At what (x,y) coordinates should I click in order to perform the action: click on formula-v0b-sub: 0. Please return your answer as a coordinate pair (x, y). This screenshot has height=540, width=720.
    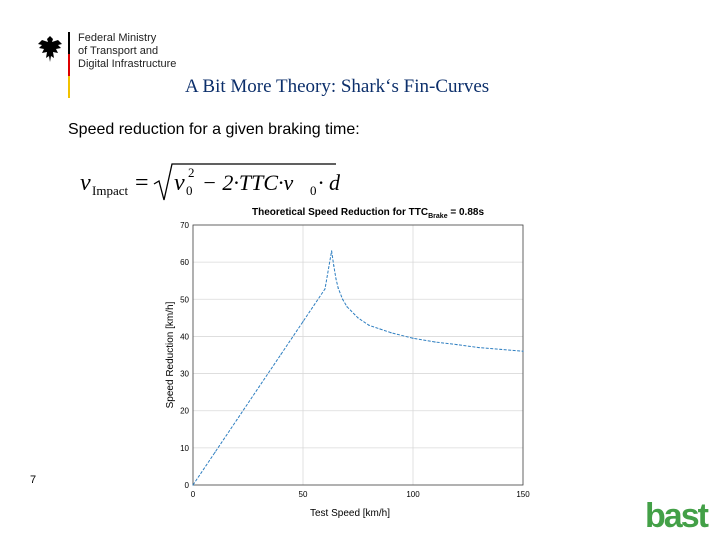
    Looking at the image, I should click on (313, 190).